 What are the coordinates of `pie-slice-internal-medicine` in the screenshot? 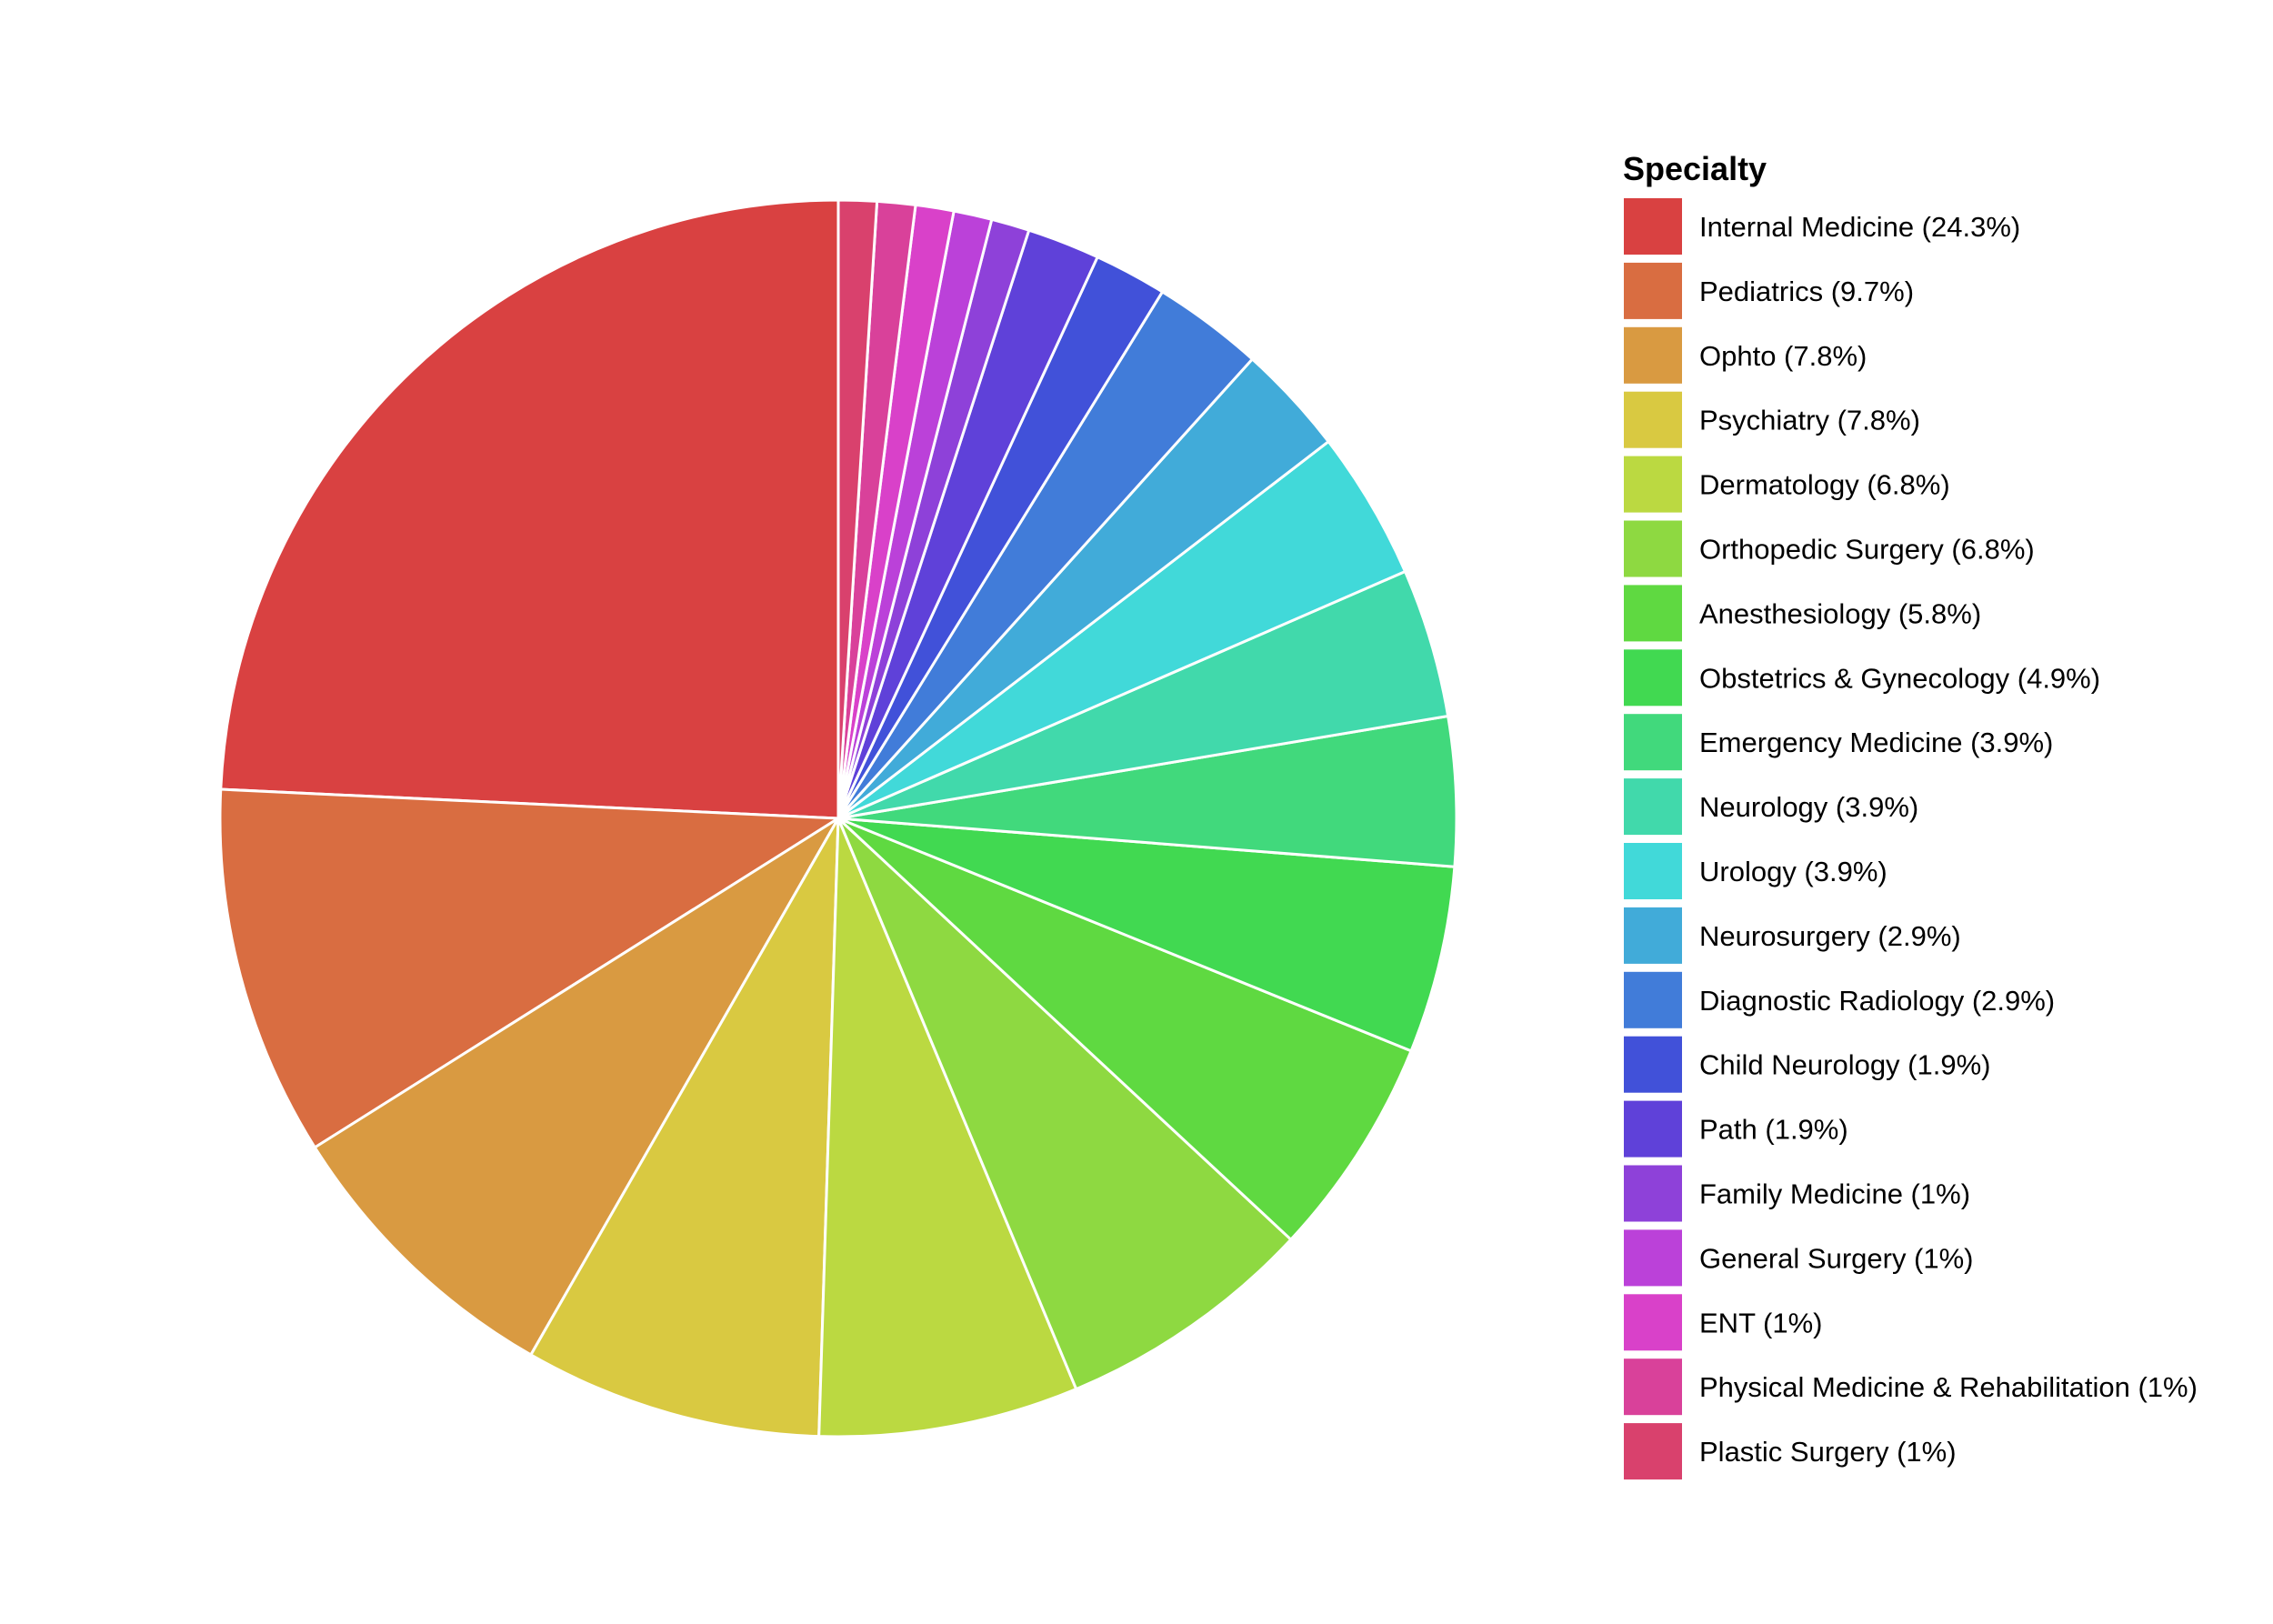 It's located at (529, 509).